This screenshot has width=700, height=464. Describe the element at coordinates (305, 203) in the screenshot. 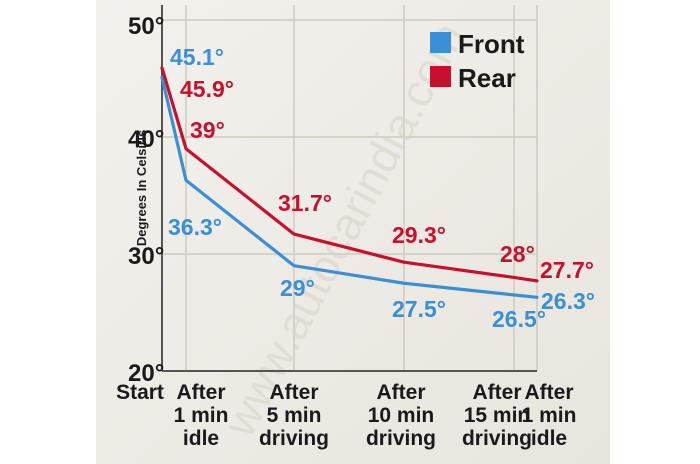

I see `data-label-rear: 31.7°` at that location.